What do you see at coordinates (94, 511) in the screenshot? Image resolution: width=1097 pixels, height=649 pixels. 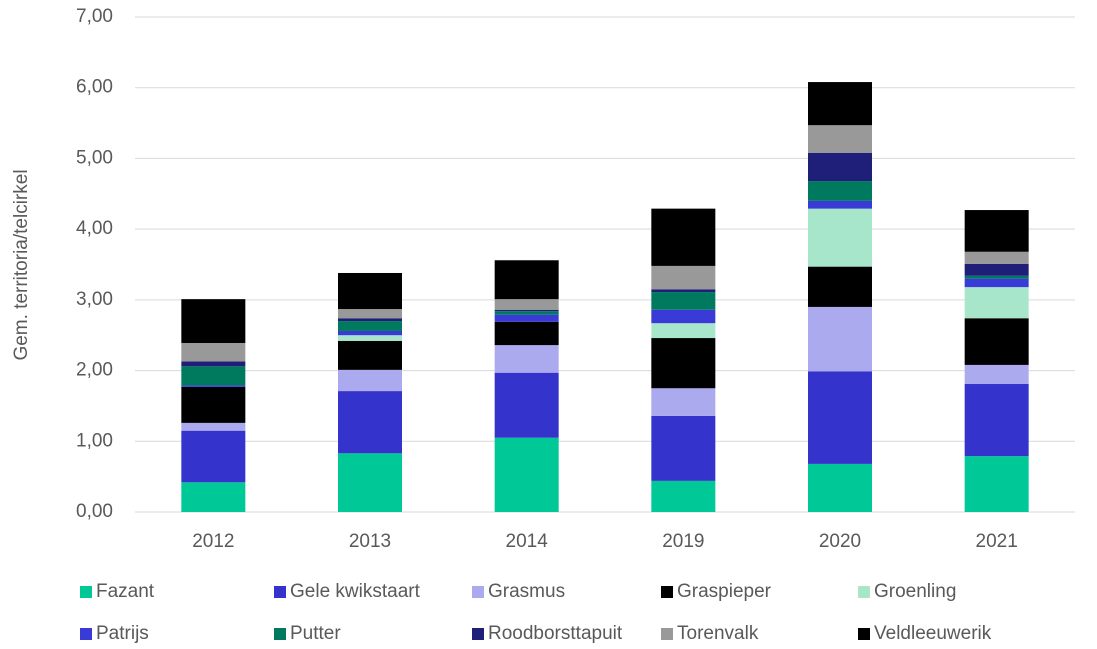 I see `y-tick-label: 0,00` at bounding box center [94, 511].